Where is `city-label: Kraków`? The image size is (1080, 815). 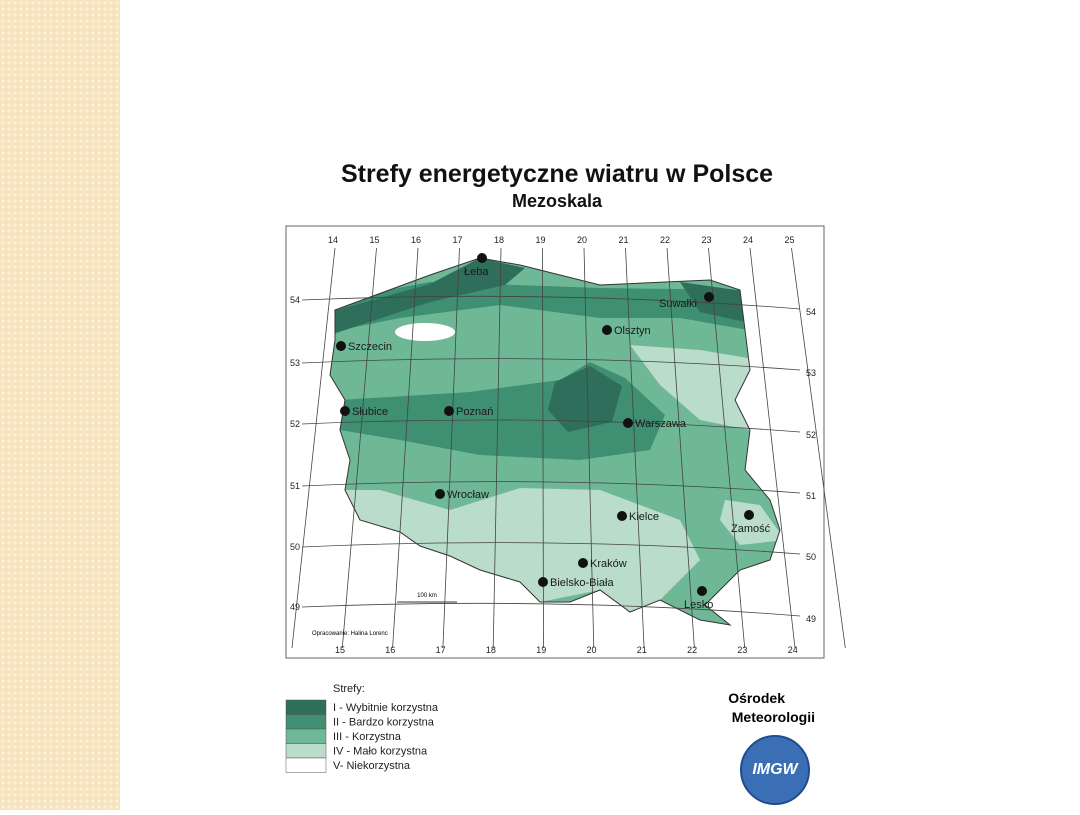 city-label: Kraków is located at coordinates (608, 564).